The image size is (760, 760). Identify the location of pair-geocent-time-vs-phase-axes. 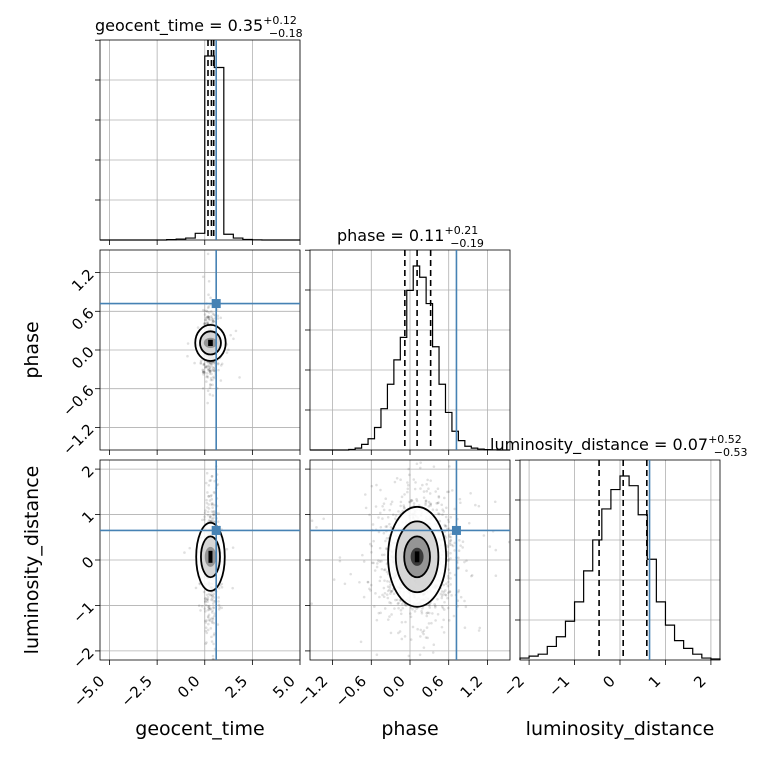
(200, 350).